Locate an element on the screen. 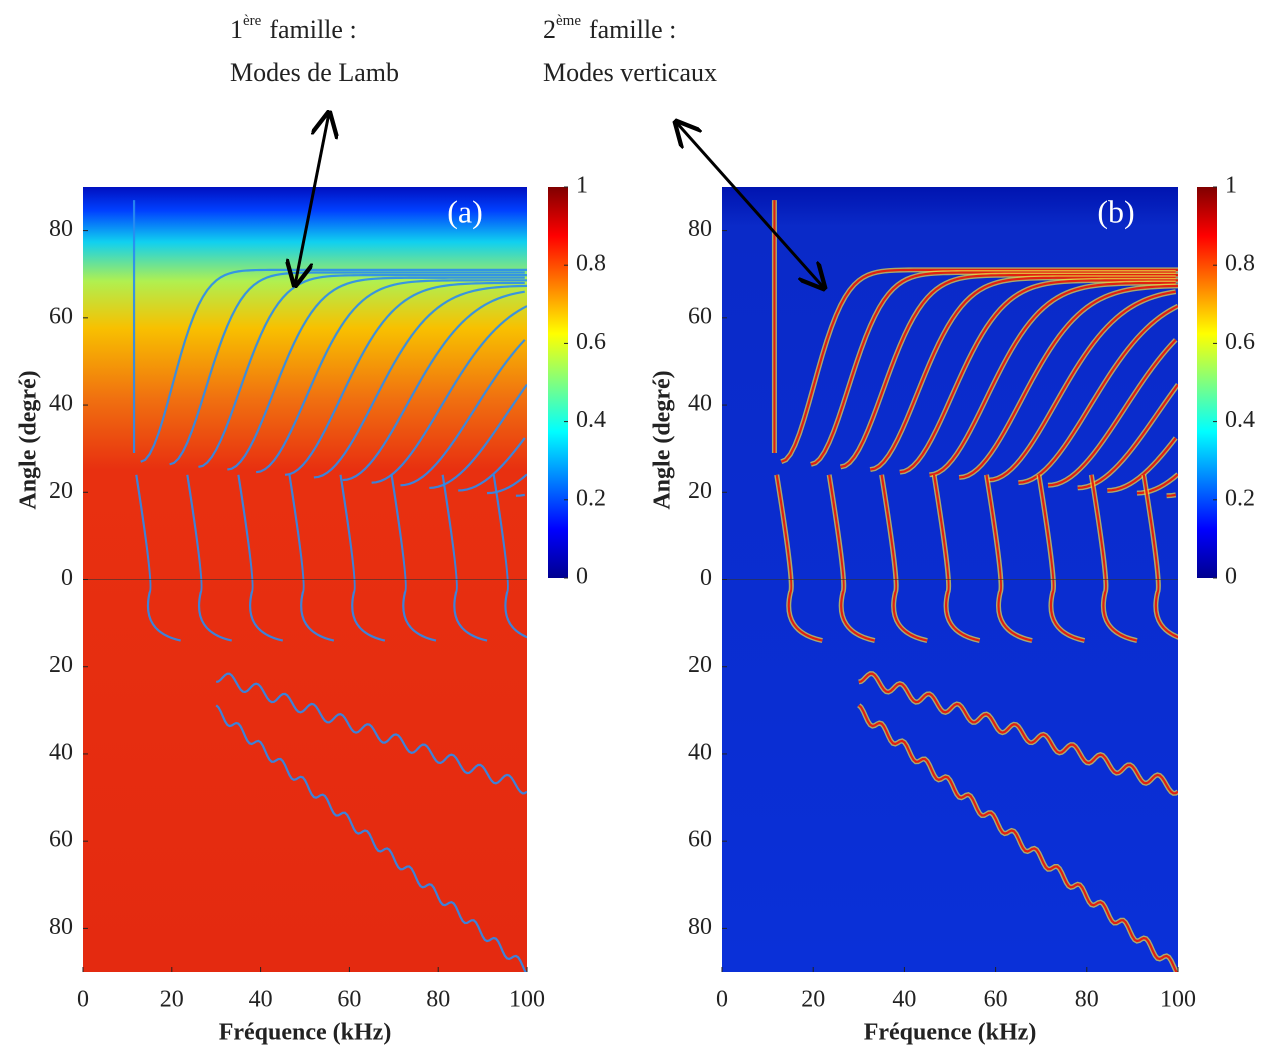 The width and height of the screenshot is (1280, 1055). panel-label: (a) is located at coordinates (465, 211).